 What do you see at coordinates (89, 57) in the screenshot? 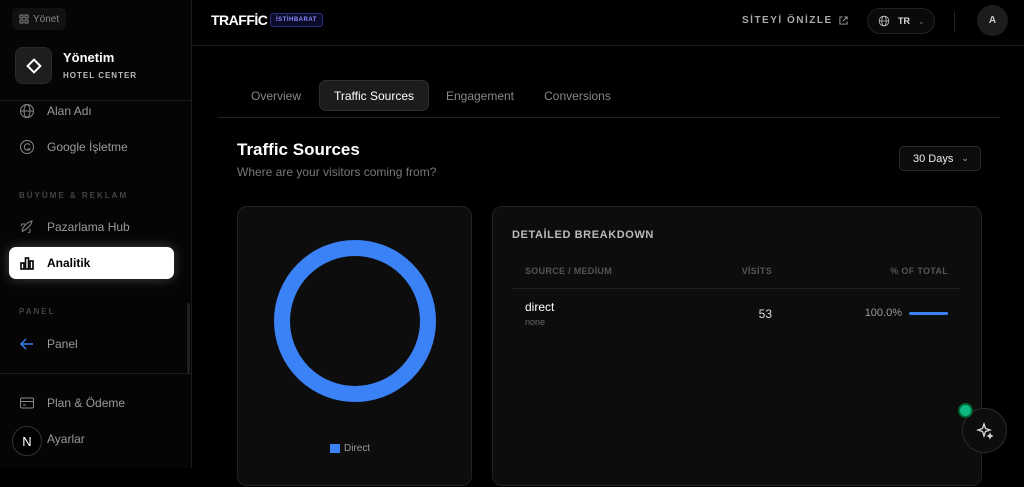
I see `brand-title: Yönetim` at bounding box center [89, 57].